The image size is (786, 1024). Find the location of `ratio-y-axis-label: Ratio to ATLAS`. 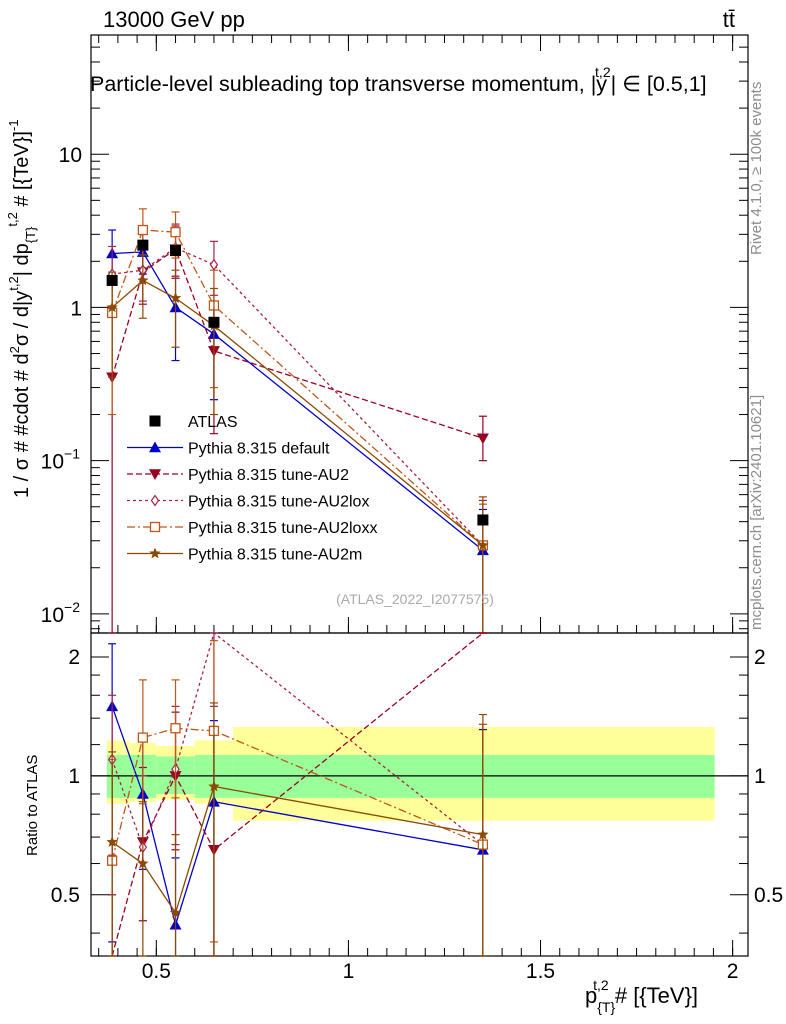

ratio-y-axis-label: Ratio to ATLAS is located at coordinates (32, 805).